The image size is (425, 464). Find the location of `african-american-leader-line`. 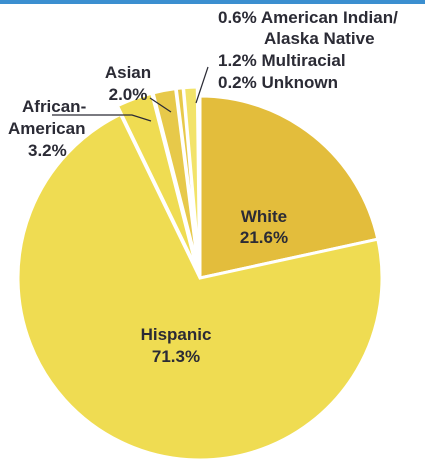

african-american-leader-line is located at coordinates (102, 118).